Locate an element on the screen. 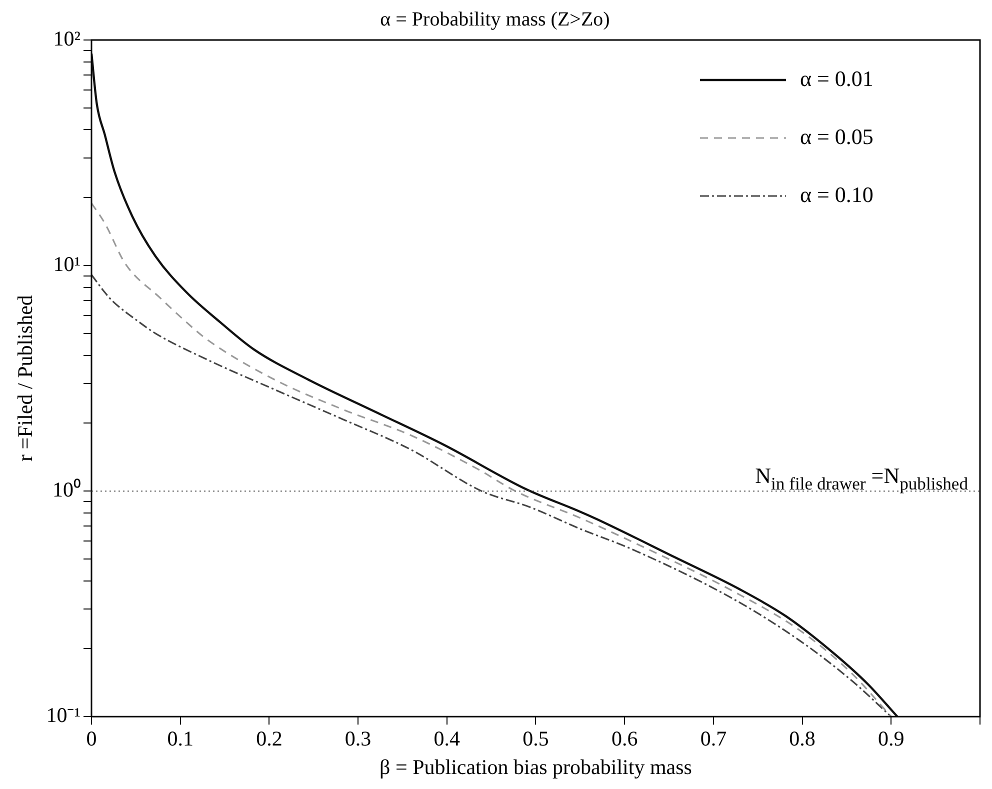 This screenshot has height=789, width=992. chart-title: α = Probability mass (Z>Zo) is located at coordinates (495, 19).